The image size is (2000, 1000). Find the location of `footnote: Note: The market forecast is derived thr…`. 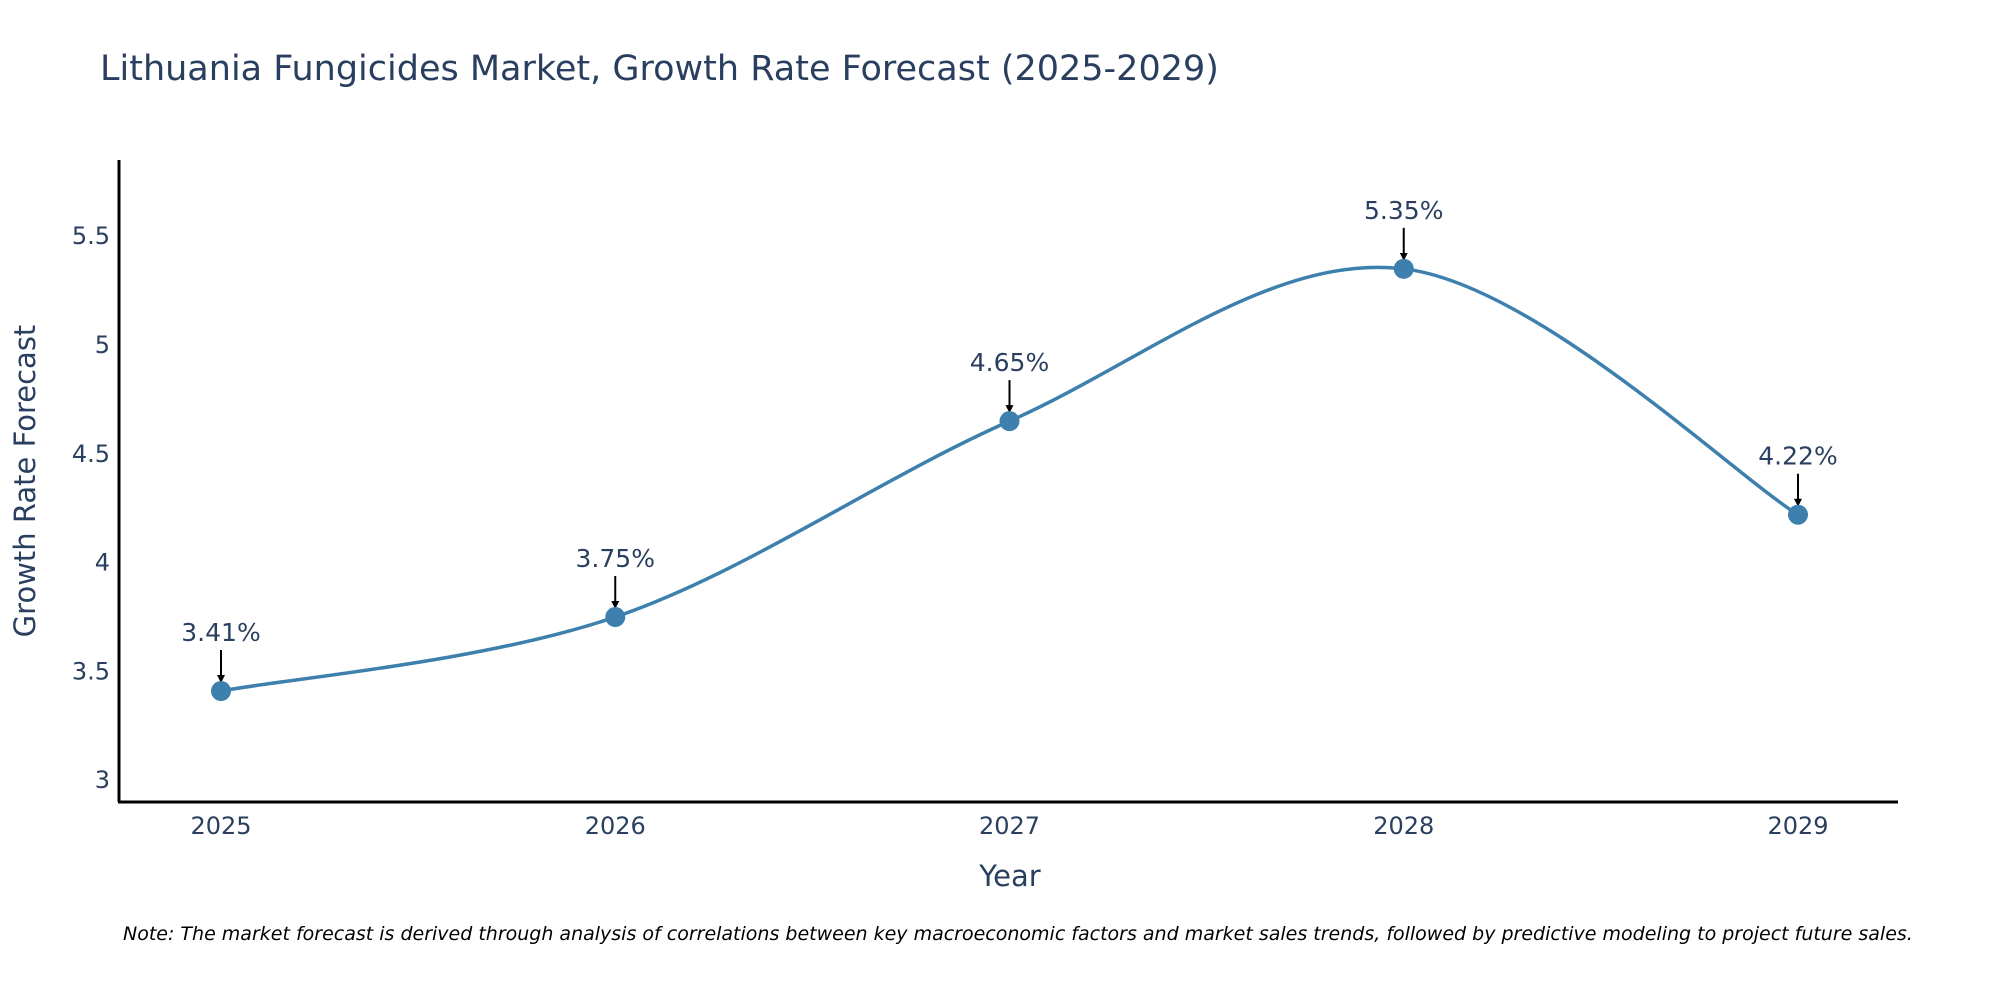

footnote: Note: The market forecast is derived thr… is located at coordinates (1018, 934).